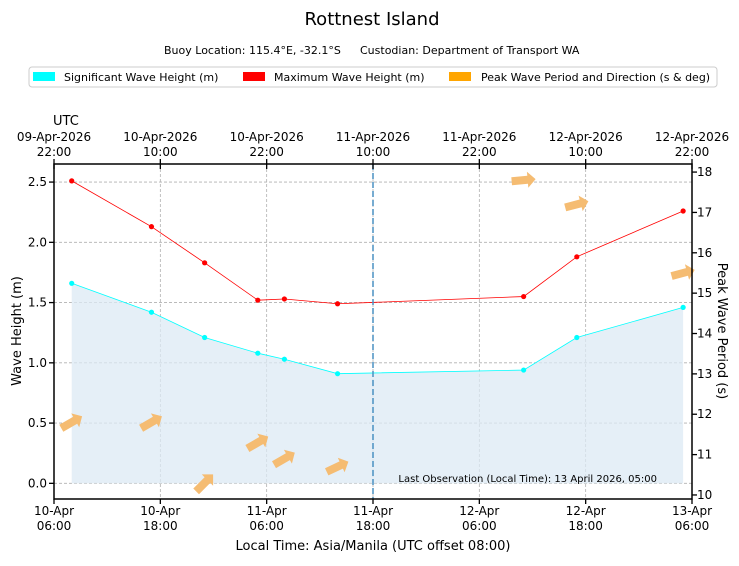 This screenshot has width=739, height=566. Describe the element at coordinates (704, 374) in the screenshot. I see `y-tick-label-right: 13` at that location.